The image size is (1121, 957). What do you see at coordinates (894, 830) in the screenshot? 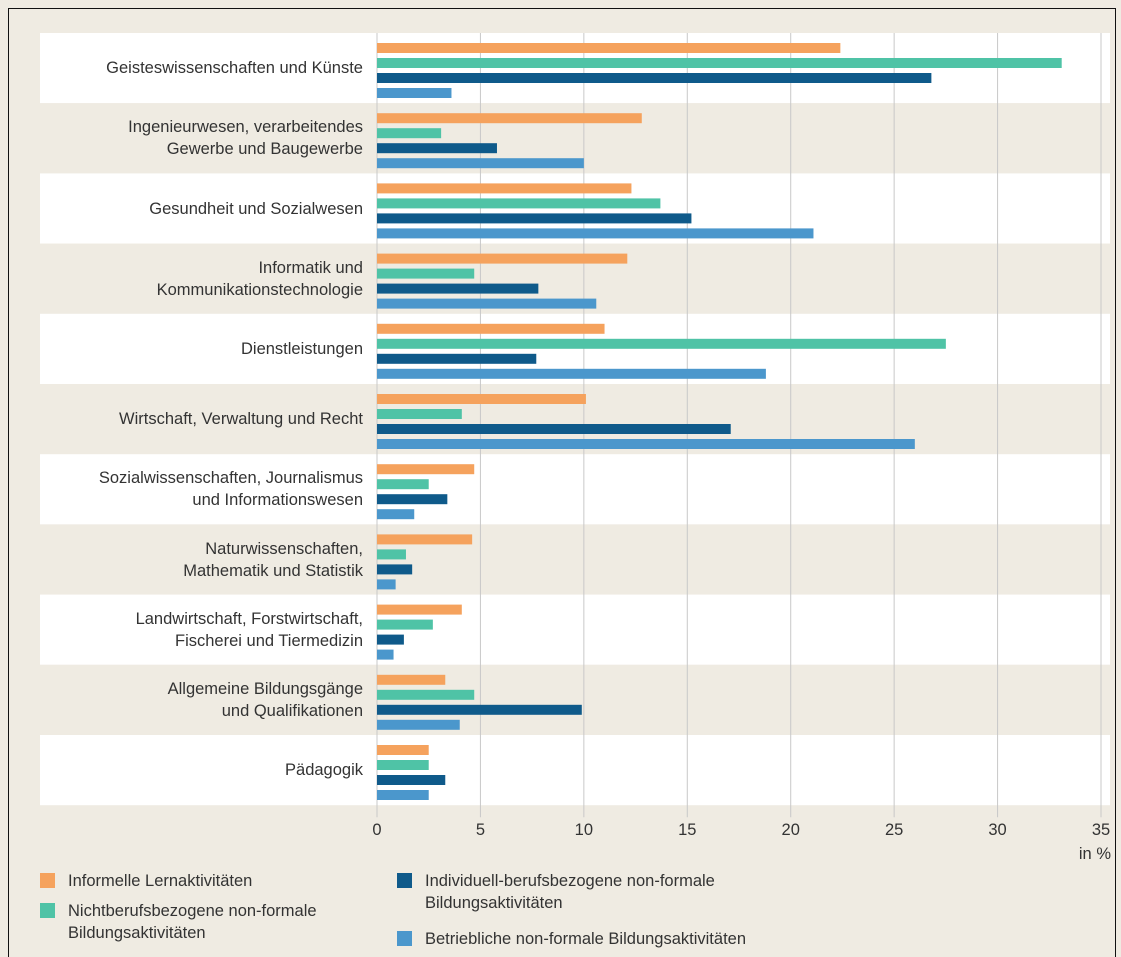
I see `x-tick-label: 25` at bounding box center [894, 830].